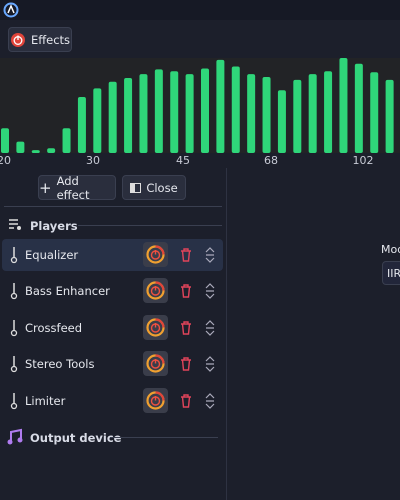 Image resolution: width=400 pixels, height=500 pixels. What do you see at coordinates (67, 291) in the screenshot?
I see `effect-label: Bass Enhancer` at bounding box center [67, 291].